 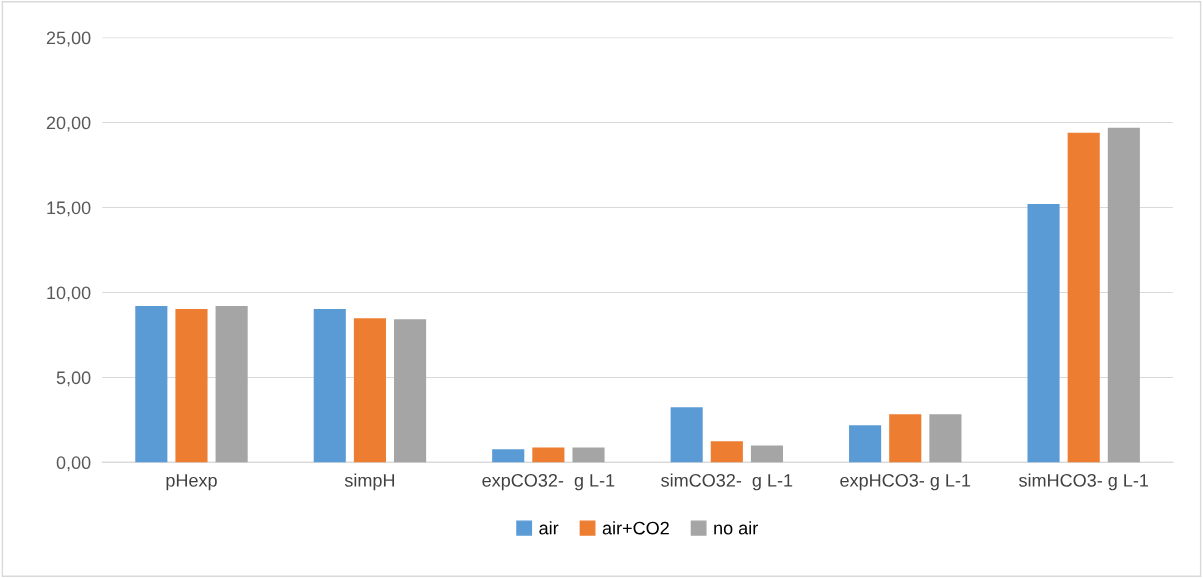 I want to click on x-tick-label: simCO32- g L-1, so click(x=727, y=482).